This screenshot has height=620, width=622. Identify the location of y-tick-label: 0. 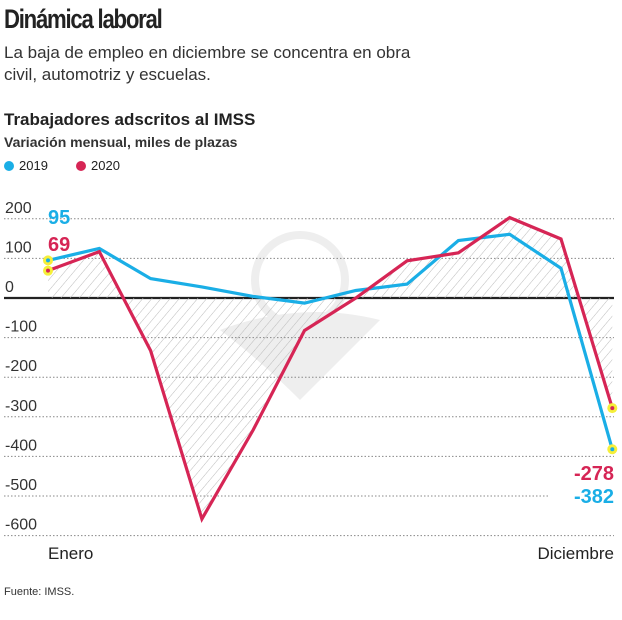
(9, 287).